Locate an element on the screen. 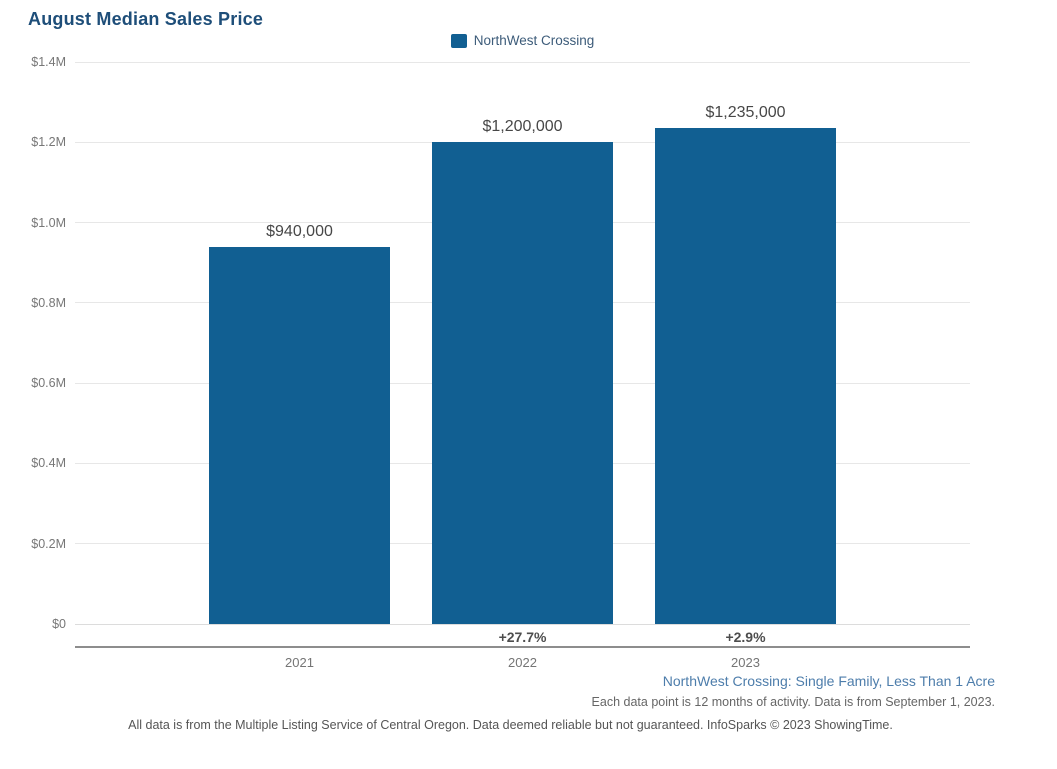  bar-group-2022: $1,200,000 +27.7% 2022 is located at coordinates (522, 366).